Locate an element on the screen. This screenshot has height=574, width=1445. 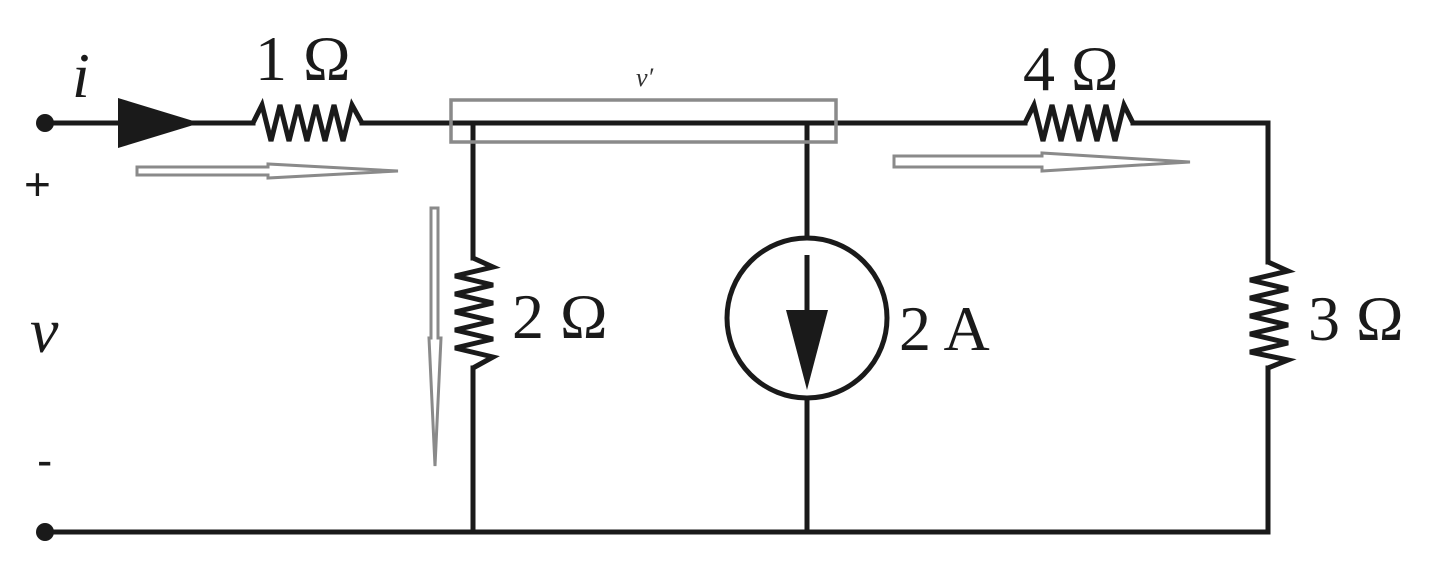
resistor-3ohm-icon is located at coordinates (1273, 315).